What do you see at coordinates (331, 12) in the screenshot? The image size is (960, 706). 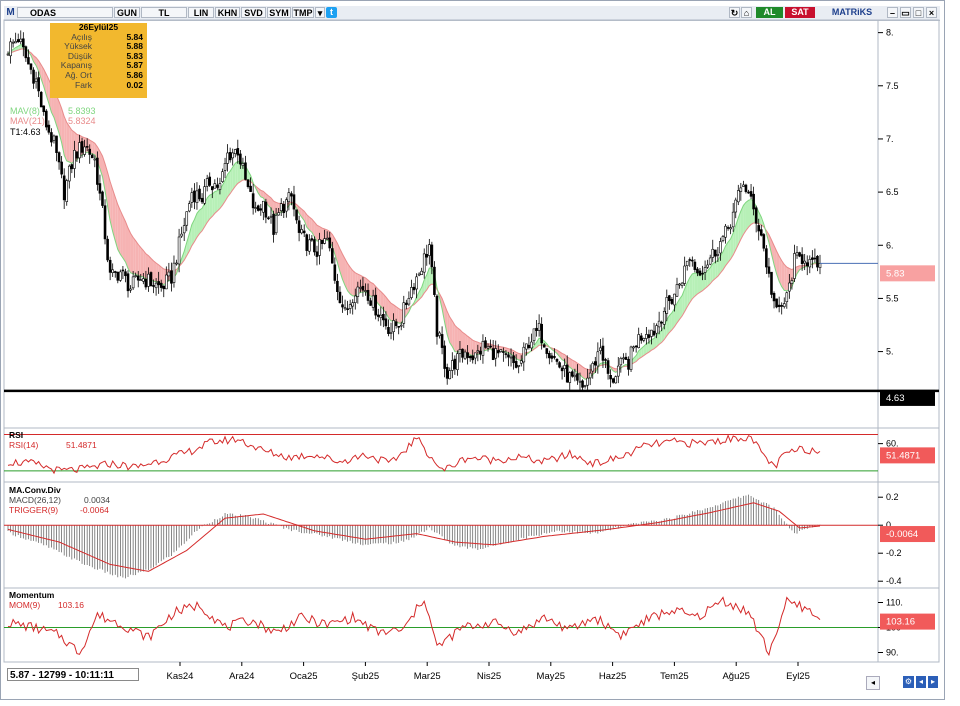 I see `twitter-icon: t` at bounding box center [331, 12].